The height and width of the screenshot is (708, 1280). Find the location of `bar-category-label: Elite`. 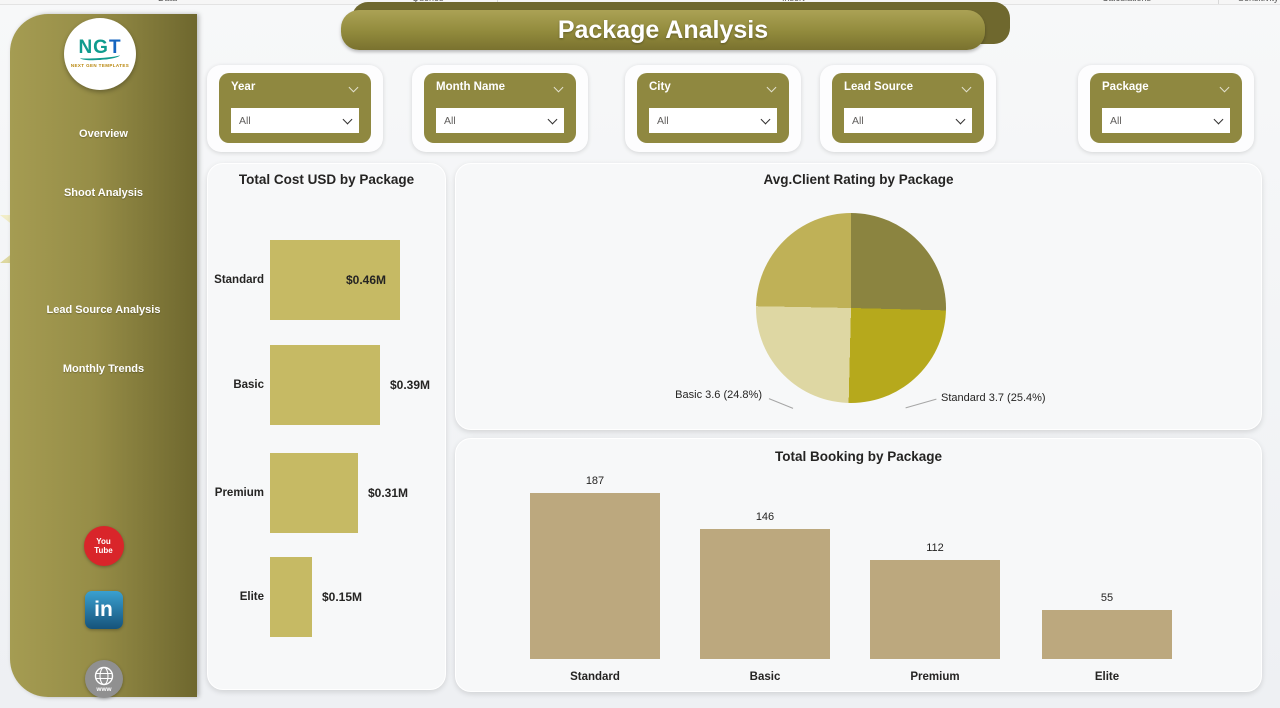

bar-category-label: Elite is located at coordinates (251, 597).